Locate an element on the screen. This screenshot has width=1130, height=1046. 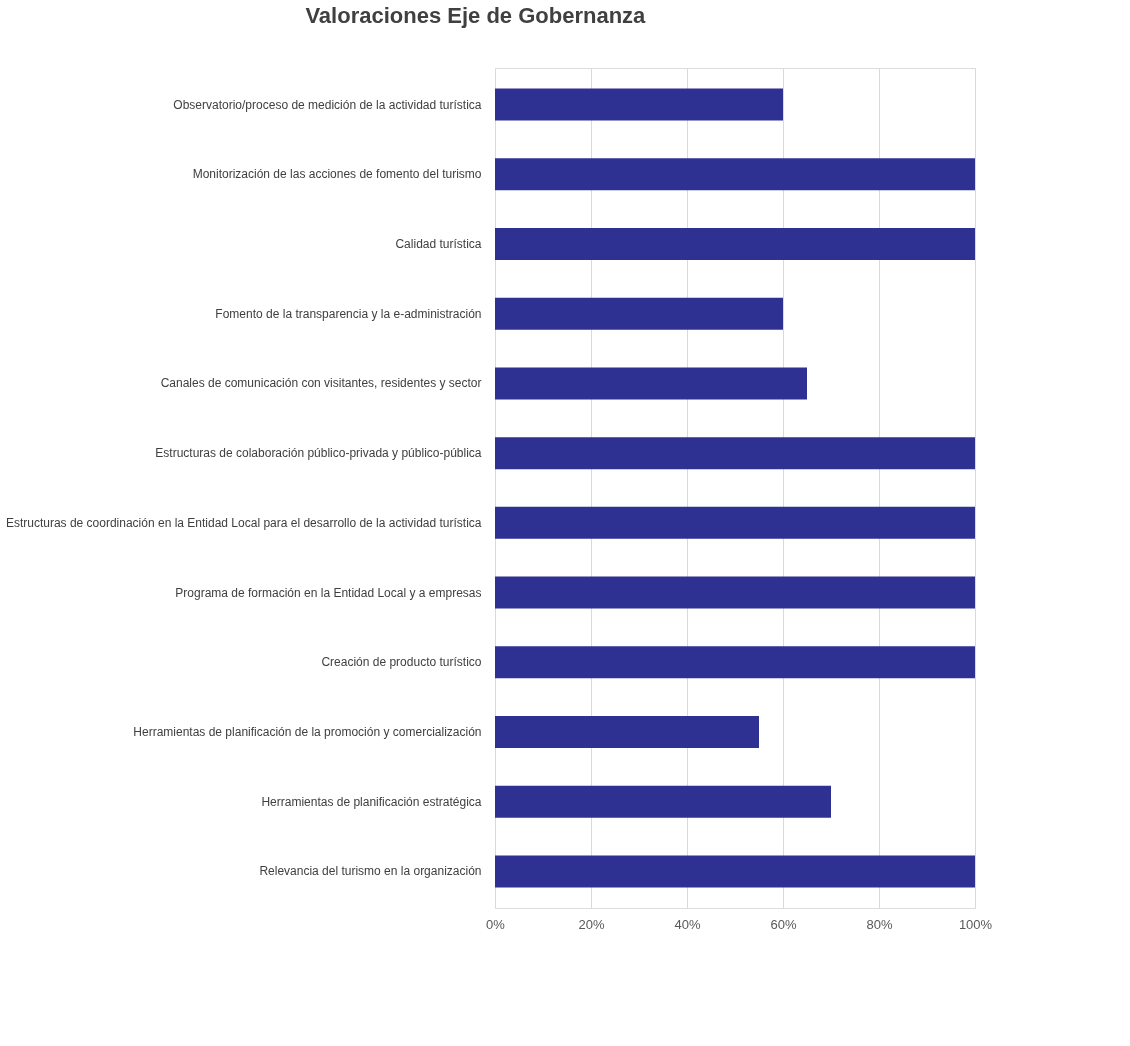
x-tick-label: 40% is located at coordinates (687, 924).